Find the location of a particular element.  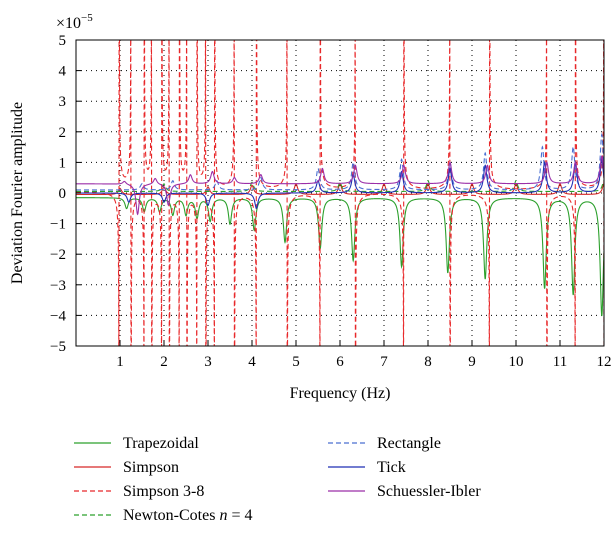

y-multiplier: ×10⁻⁵ is located at coordinates (74, 22).